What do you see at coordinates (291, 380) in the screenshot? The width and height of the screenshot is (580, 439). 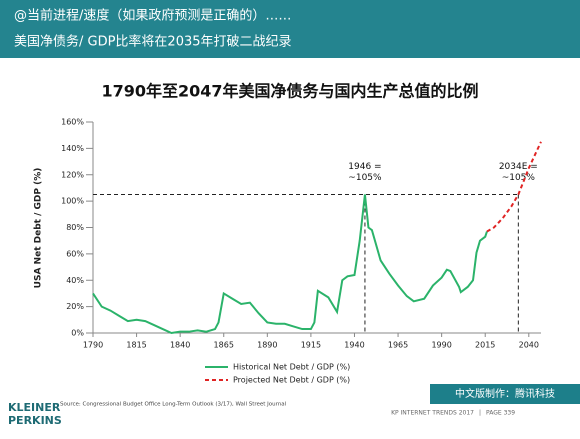 I see `legend-label: Projected Net Debt / GDP (%)` at bounding box center [291, 380].